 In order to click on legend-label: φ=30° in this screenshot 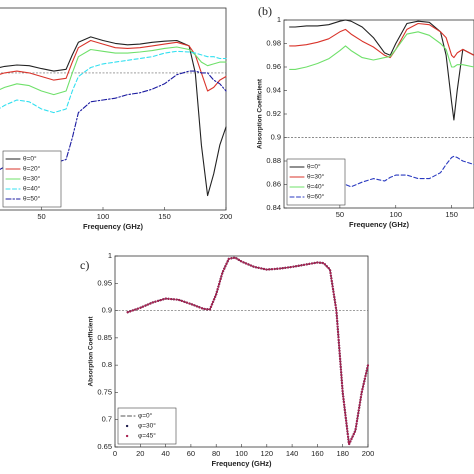, I will do `click(147, 426)`.